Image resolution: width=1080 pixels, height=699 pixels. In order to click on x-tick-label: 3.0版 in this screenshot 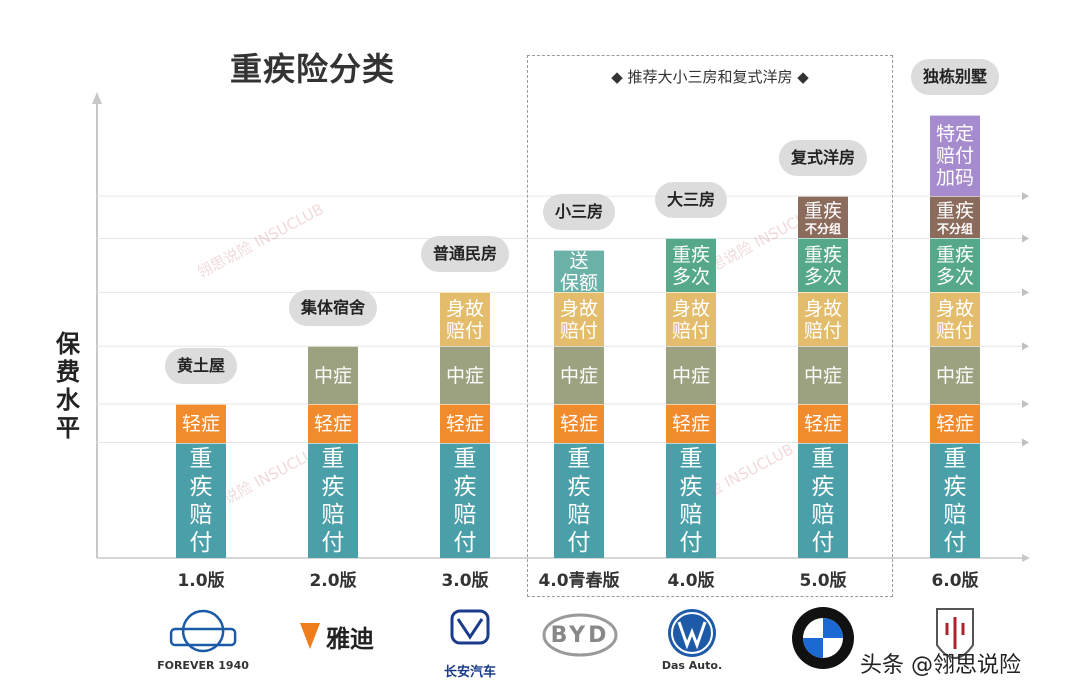, I will do `click(465, 581)`.